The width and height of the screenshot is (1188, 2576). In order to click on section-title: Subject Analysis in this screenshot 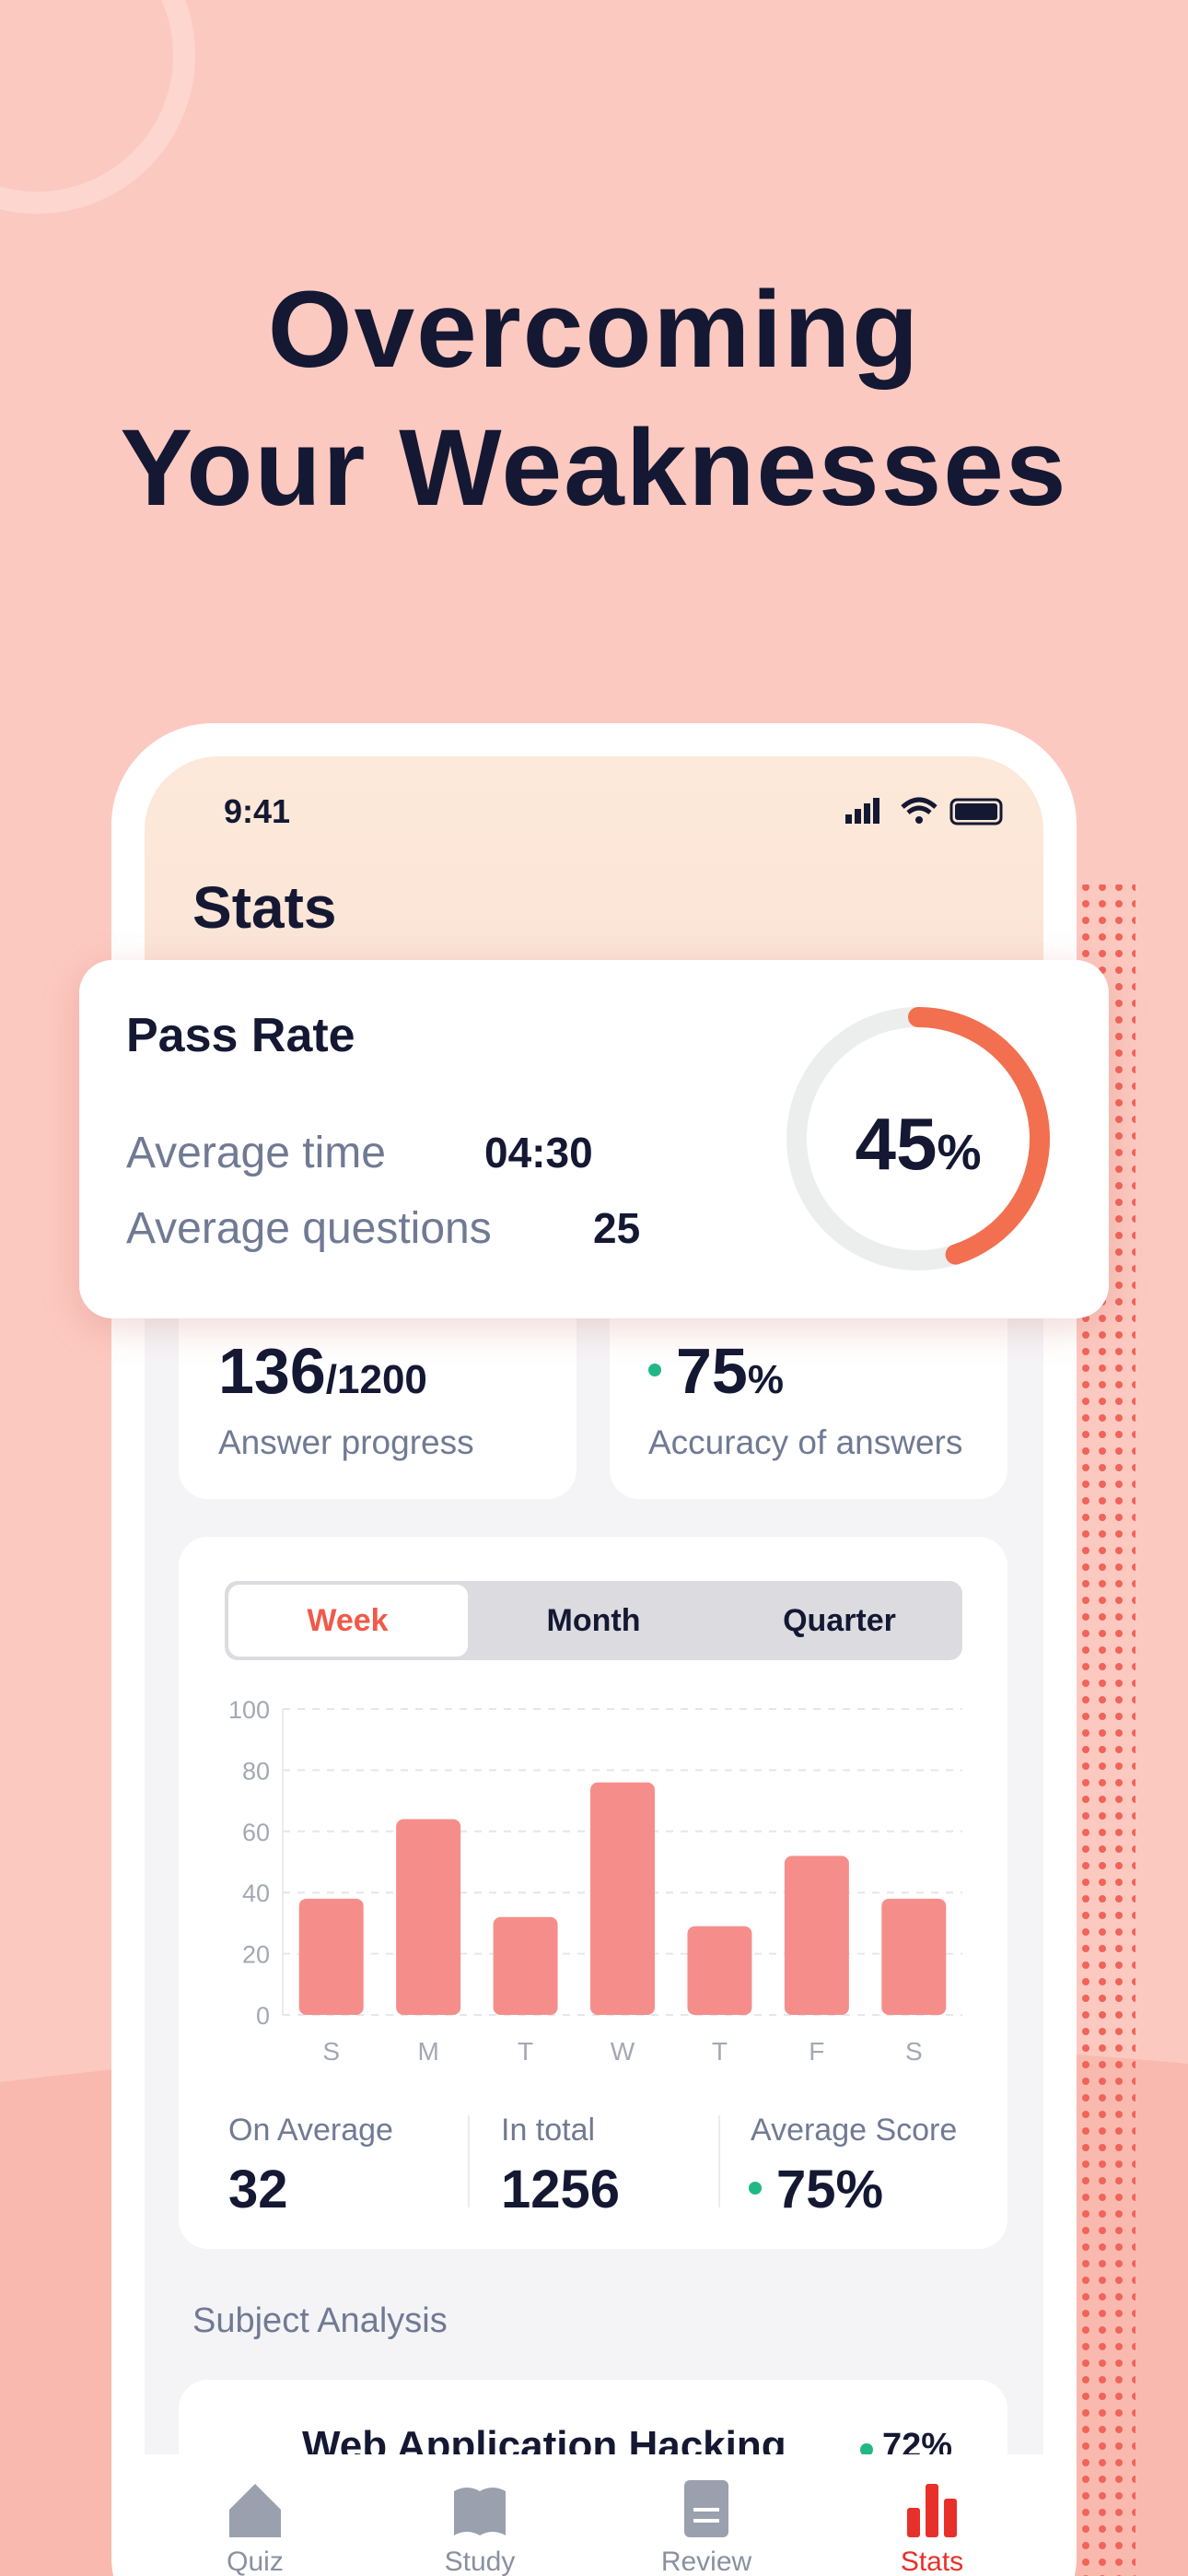, I will do `click(320, 2320)`.